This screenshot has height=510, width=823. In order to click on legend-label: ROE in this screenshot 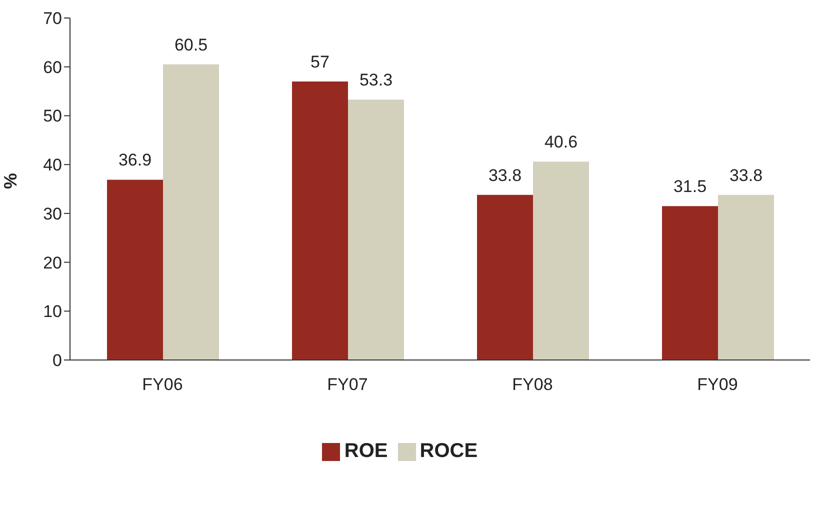, I will do `click(366, 451)`.